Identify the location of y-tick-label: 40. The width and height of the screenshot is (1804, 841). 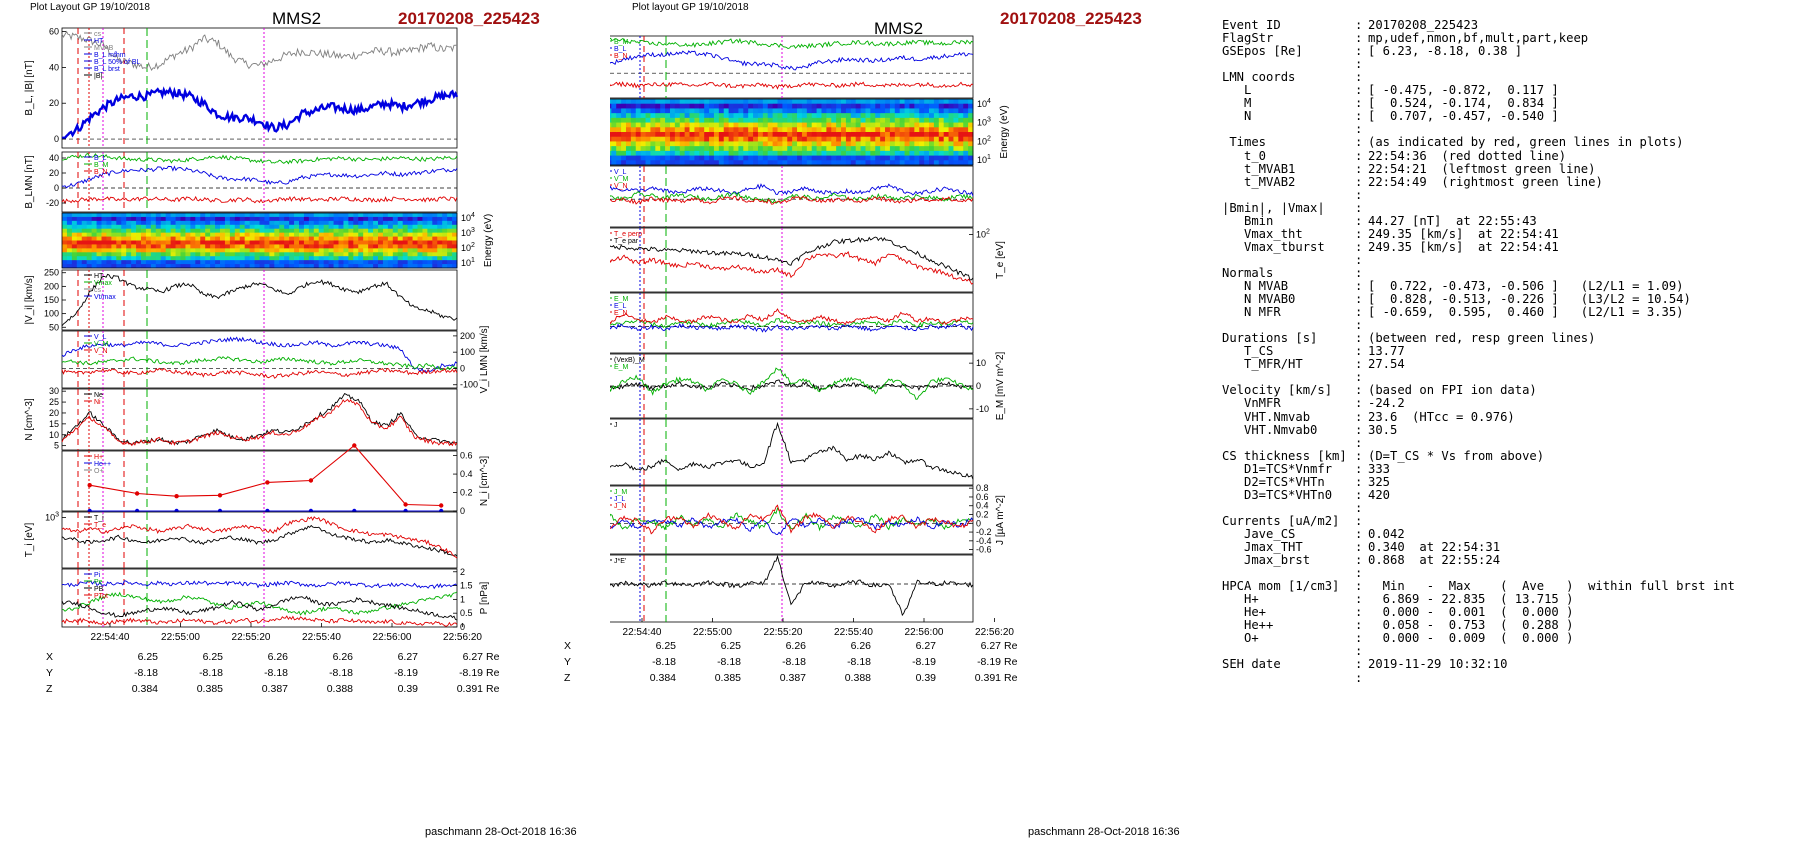
(54, 158).